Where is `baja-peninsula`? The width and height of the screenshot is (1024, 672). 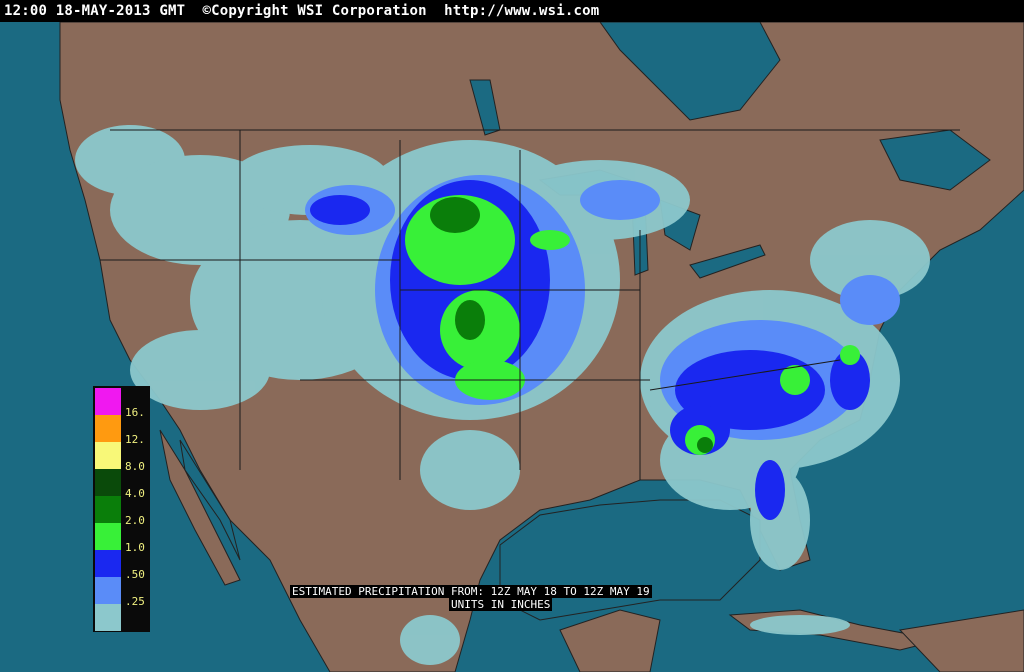 baja-peninsula is located at coordinates (200, 507).